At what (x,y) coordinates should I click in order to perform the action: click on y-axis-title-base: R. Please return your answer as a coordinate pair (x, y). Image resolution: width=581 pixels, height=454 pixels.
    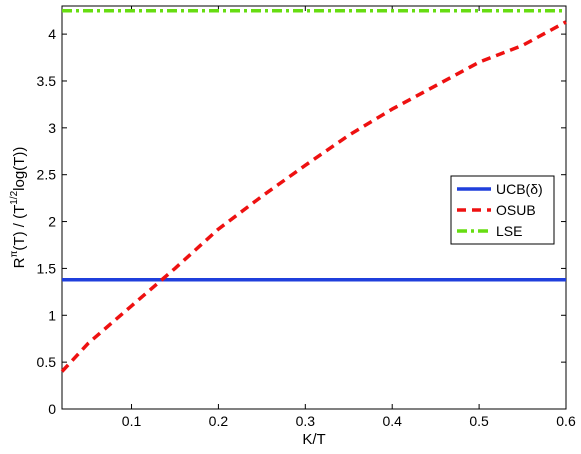
    Looking at the image, I should click on (19, 262).